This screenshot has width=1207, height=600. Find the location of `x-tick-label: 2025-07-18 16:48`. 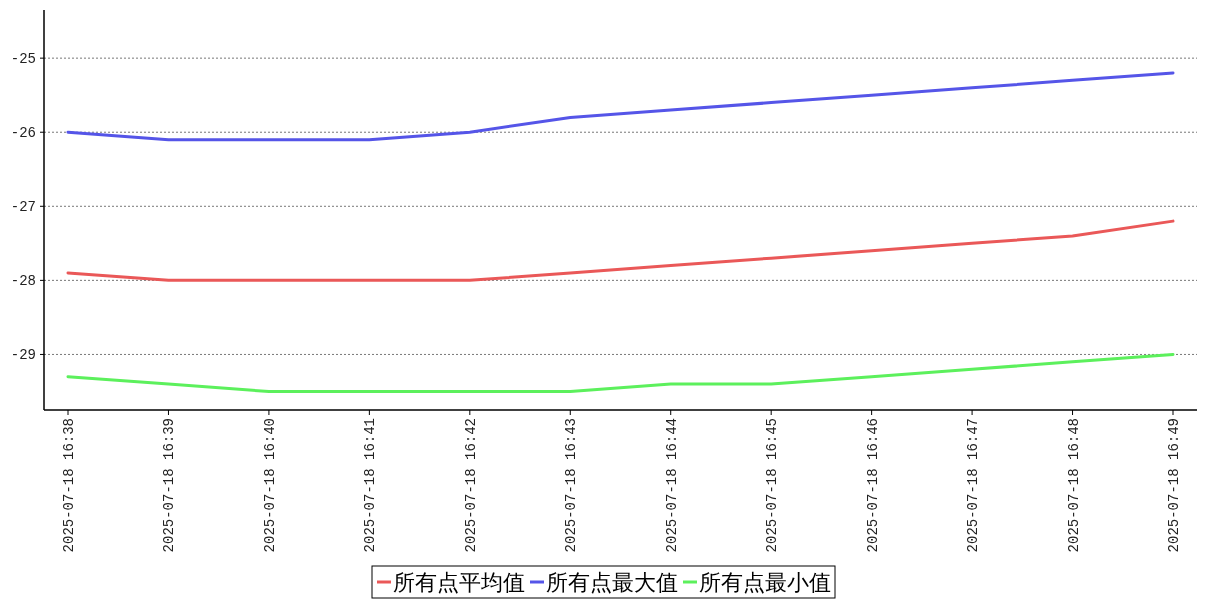

x-tick-label: 2025-07-18 16:48 is located at coordinates (1073, 485).